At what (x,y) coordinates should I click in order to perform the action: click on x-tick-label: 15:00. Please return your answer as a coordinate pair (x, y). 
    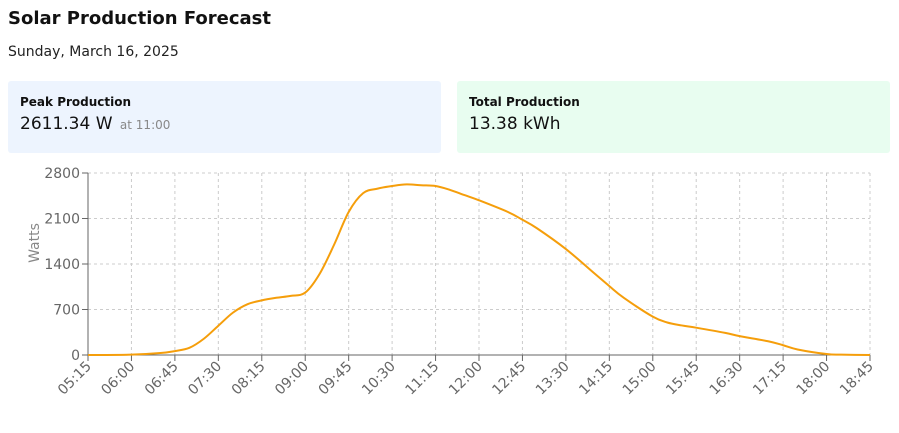
    Looking at the image, I should click on (640, 379).